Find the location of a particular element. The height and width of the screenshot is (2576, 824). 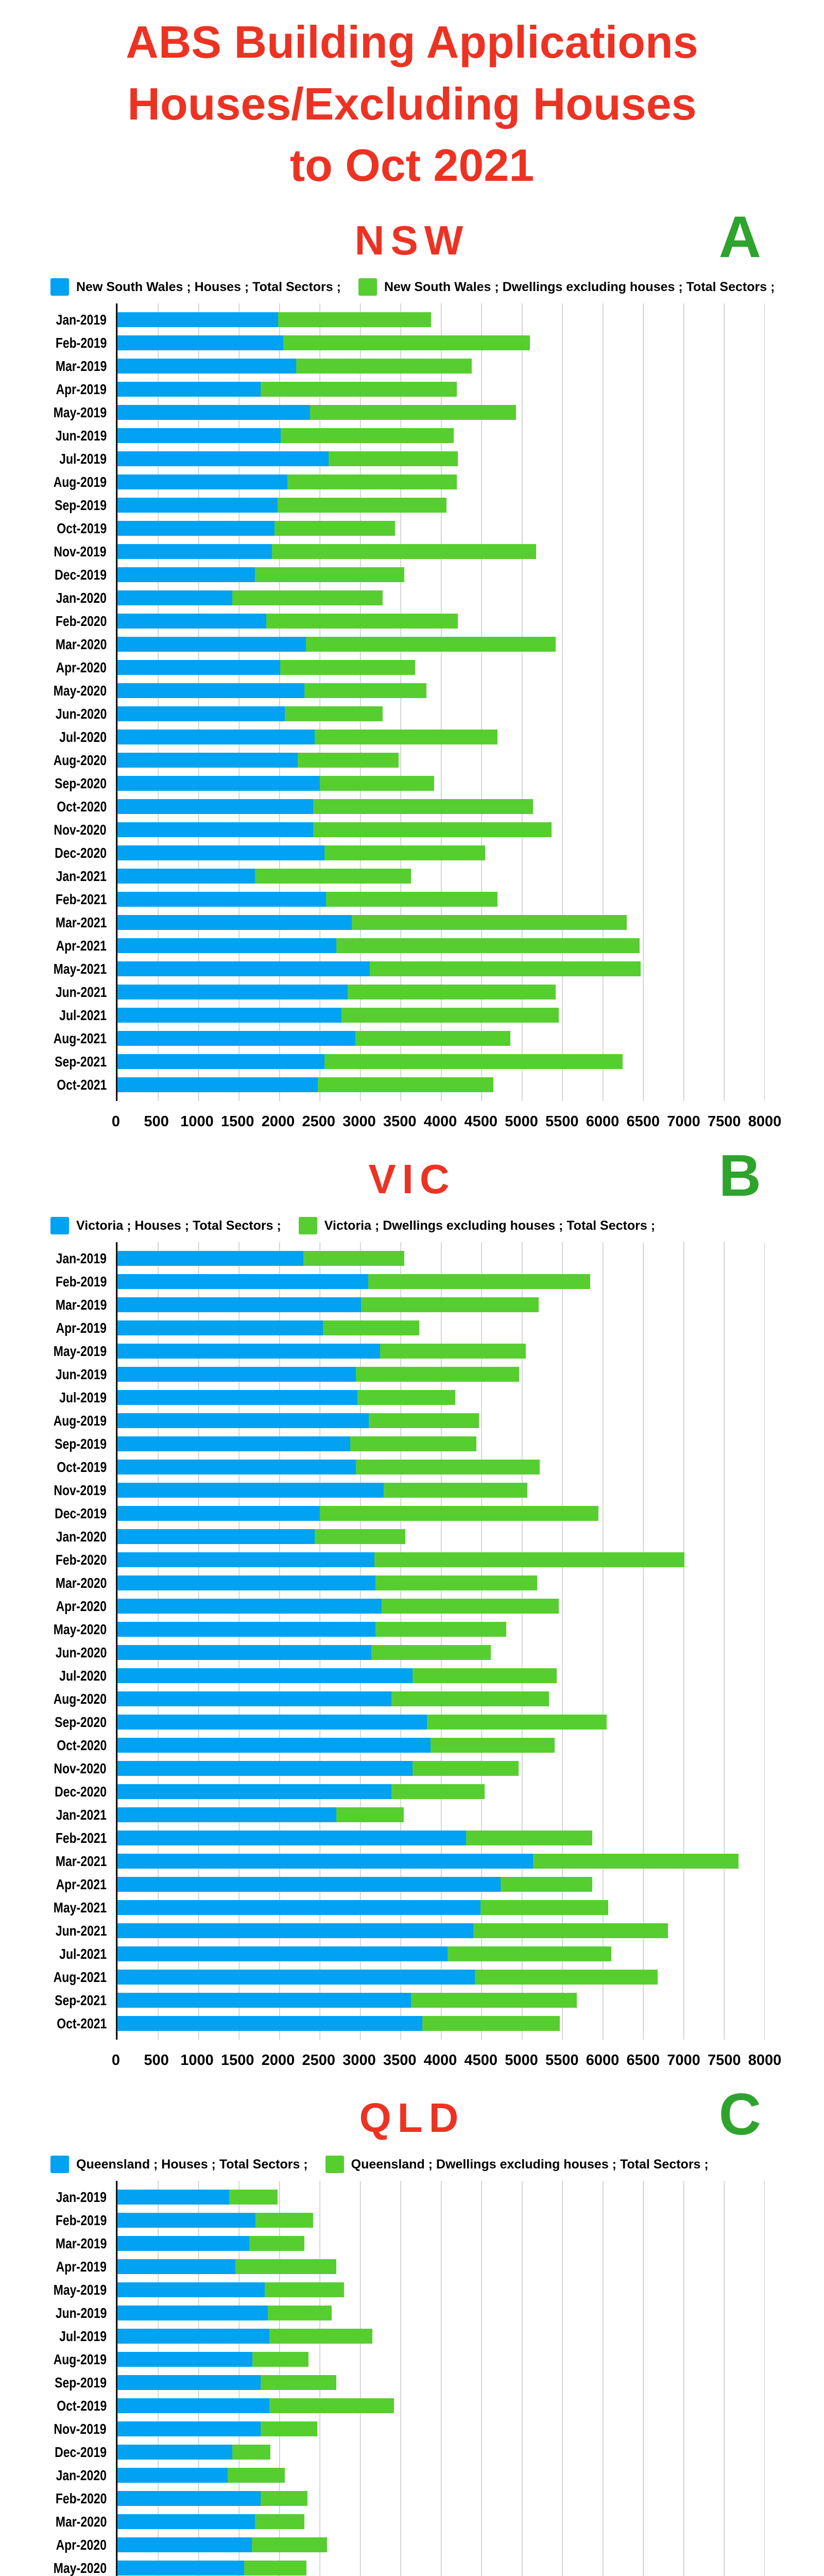

label-row: Aug-2019 is located at coordinates (58, 1420).